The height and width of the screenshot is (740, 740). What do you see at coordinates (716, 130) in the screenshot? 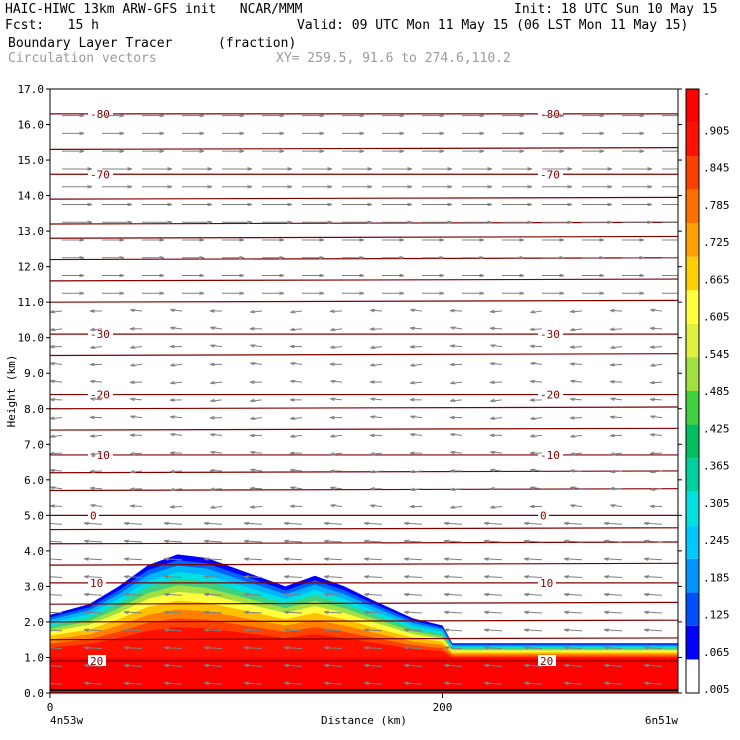
I see `colorbar-label: .905` at bounding box center [716, 130].